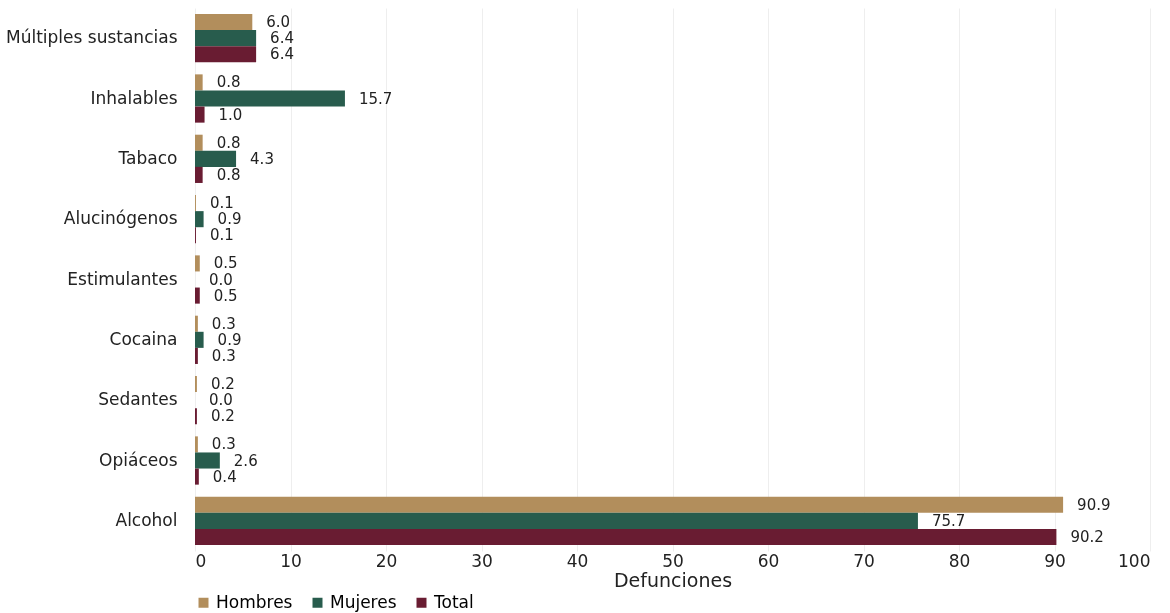 This screenshot has width=1170, height=613. What do you see at coordinates (147, 157) in the screenshot?
I see `y-tick-label: Tabaco` at bounding box center [147, 157].